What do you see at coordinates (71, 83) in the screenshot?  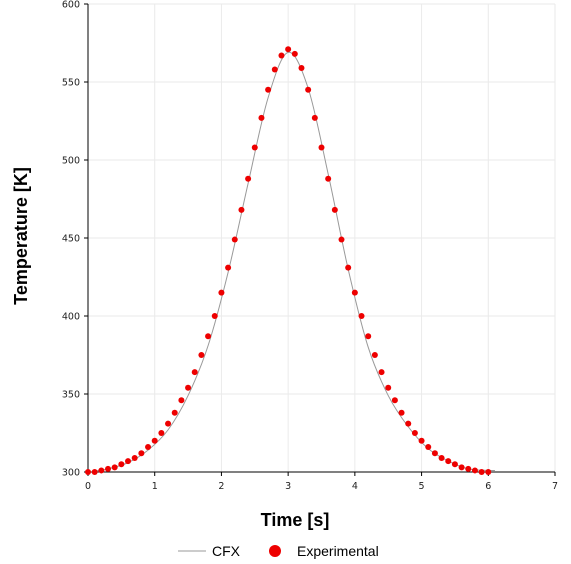 I see `y-tick-label: 550` at bounding box center [71, 83].